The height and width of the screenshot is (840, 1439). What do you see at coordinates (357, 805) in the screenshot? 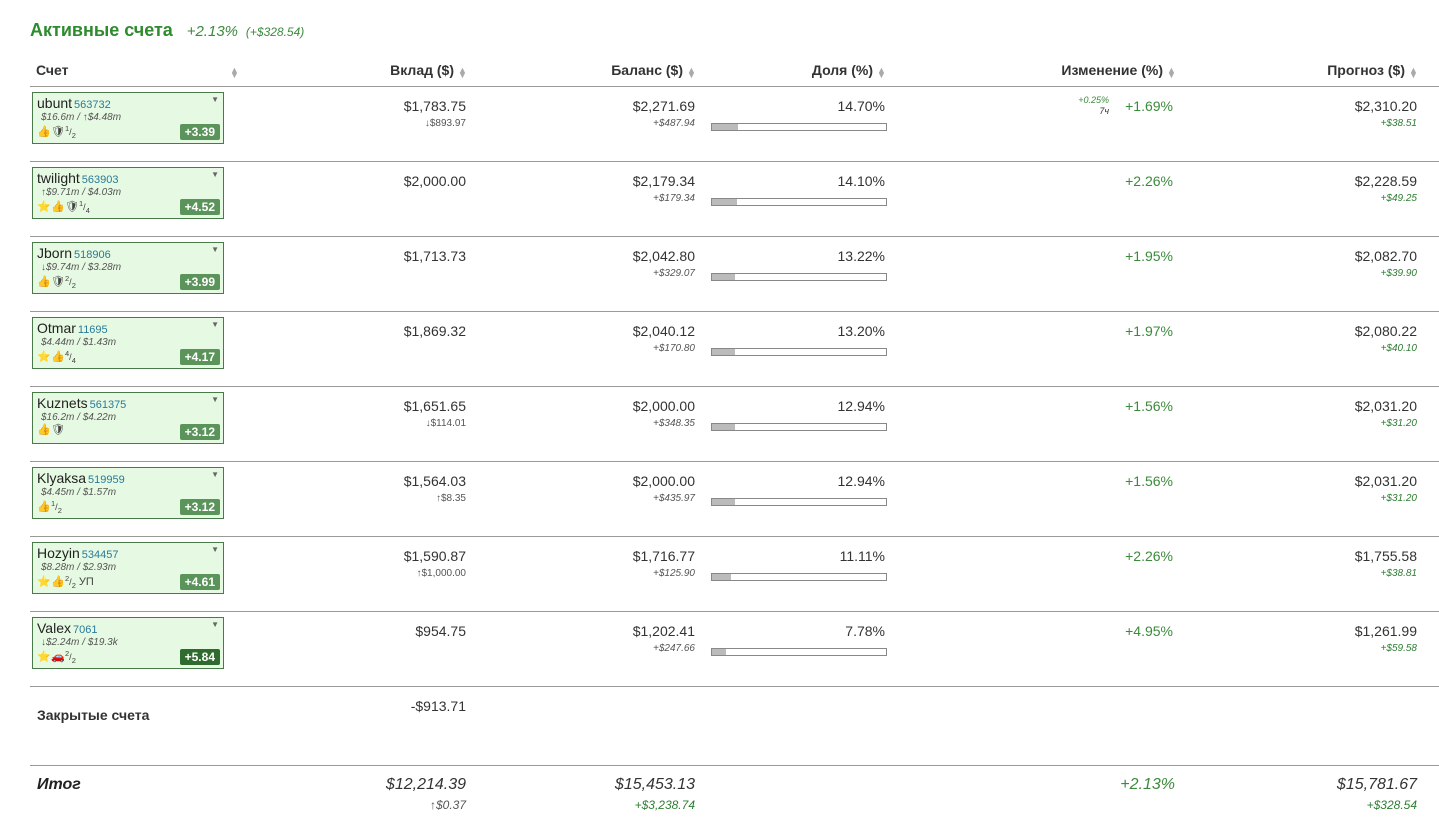
I see `total-deposit-sub: ↑$0.37` at bounding box center [357, 805].